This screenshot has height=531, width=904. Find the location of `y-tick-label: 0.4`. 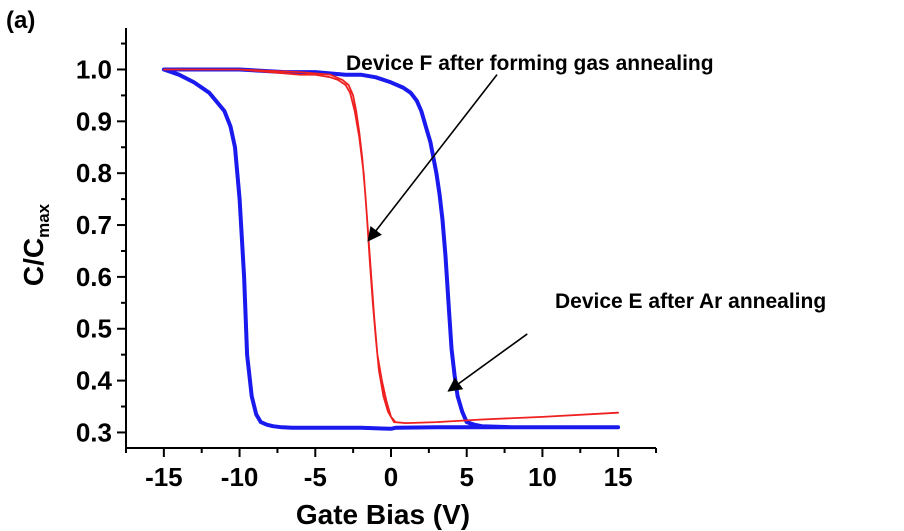

y-tick-label: 0.4 is located at coordinates (94, 381).